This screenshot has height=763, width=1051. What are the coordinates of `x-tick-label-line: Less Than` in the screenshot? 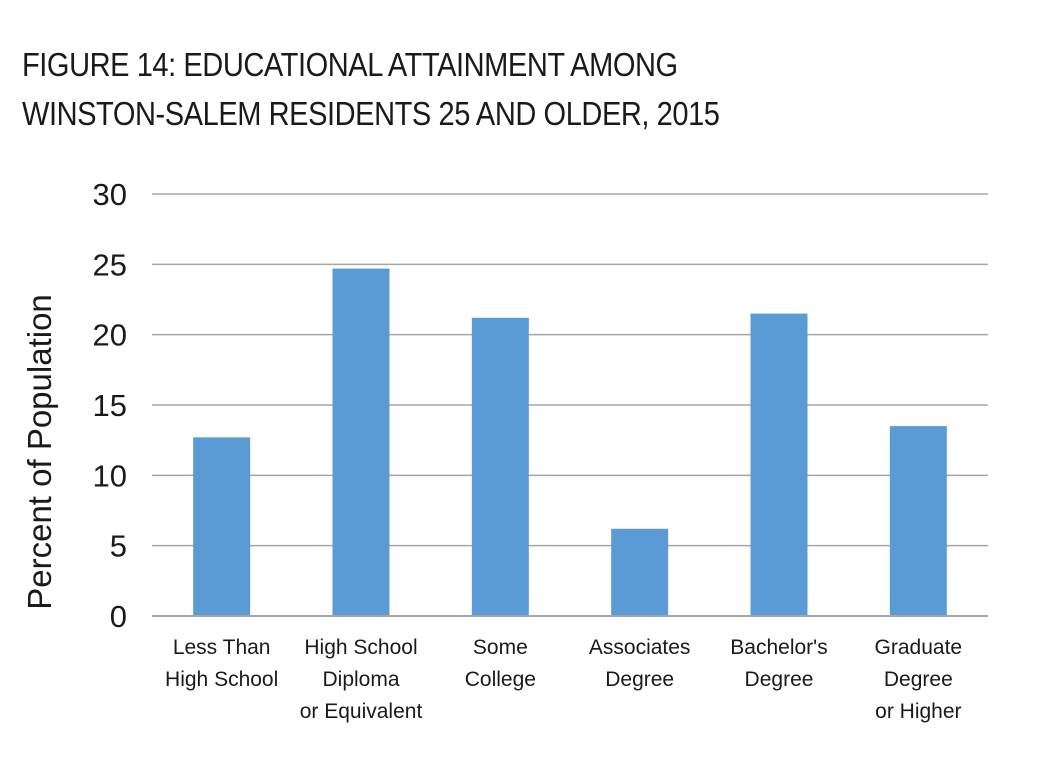 It's located at (222, 647).